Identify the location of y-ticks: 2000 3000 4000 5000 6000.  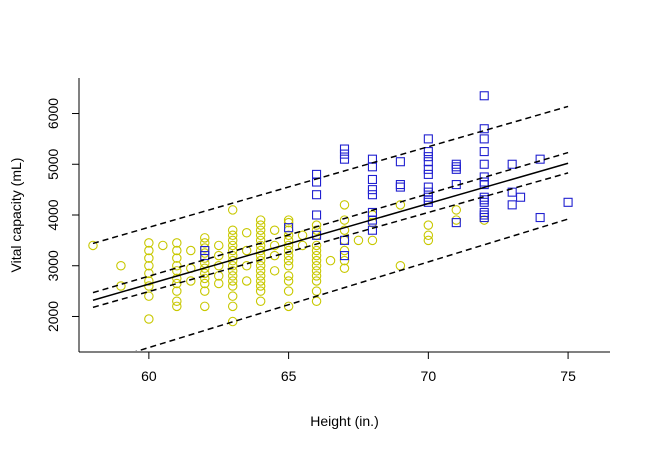
(62, 215).